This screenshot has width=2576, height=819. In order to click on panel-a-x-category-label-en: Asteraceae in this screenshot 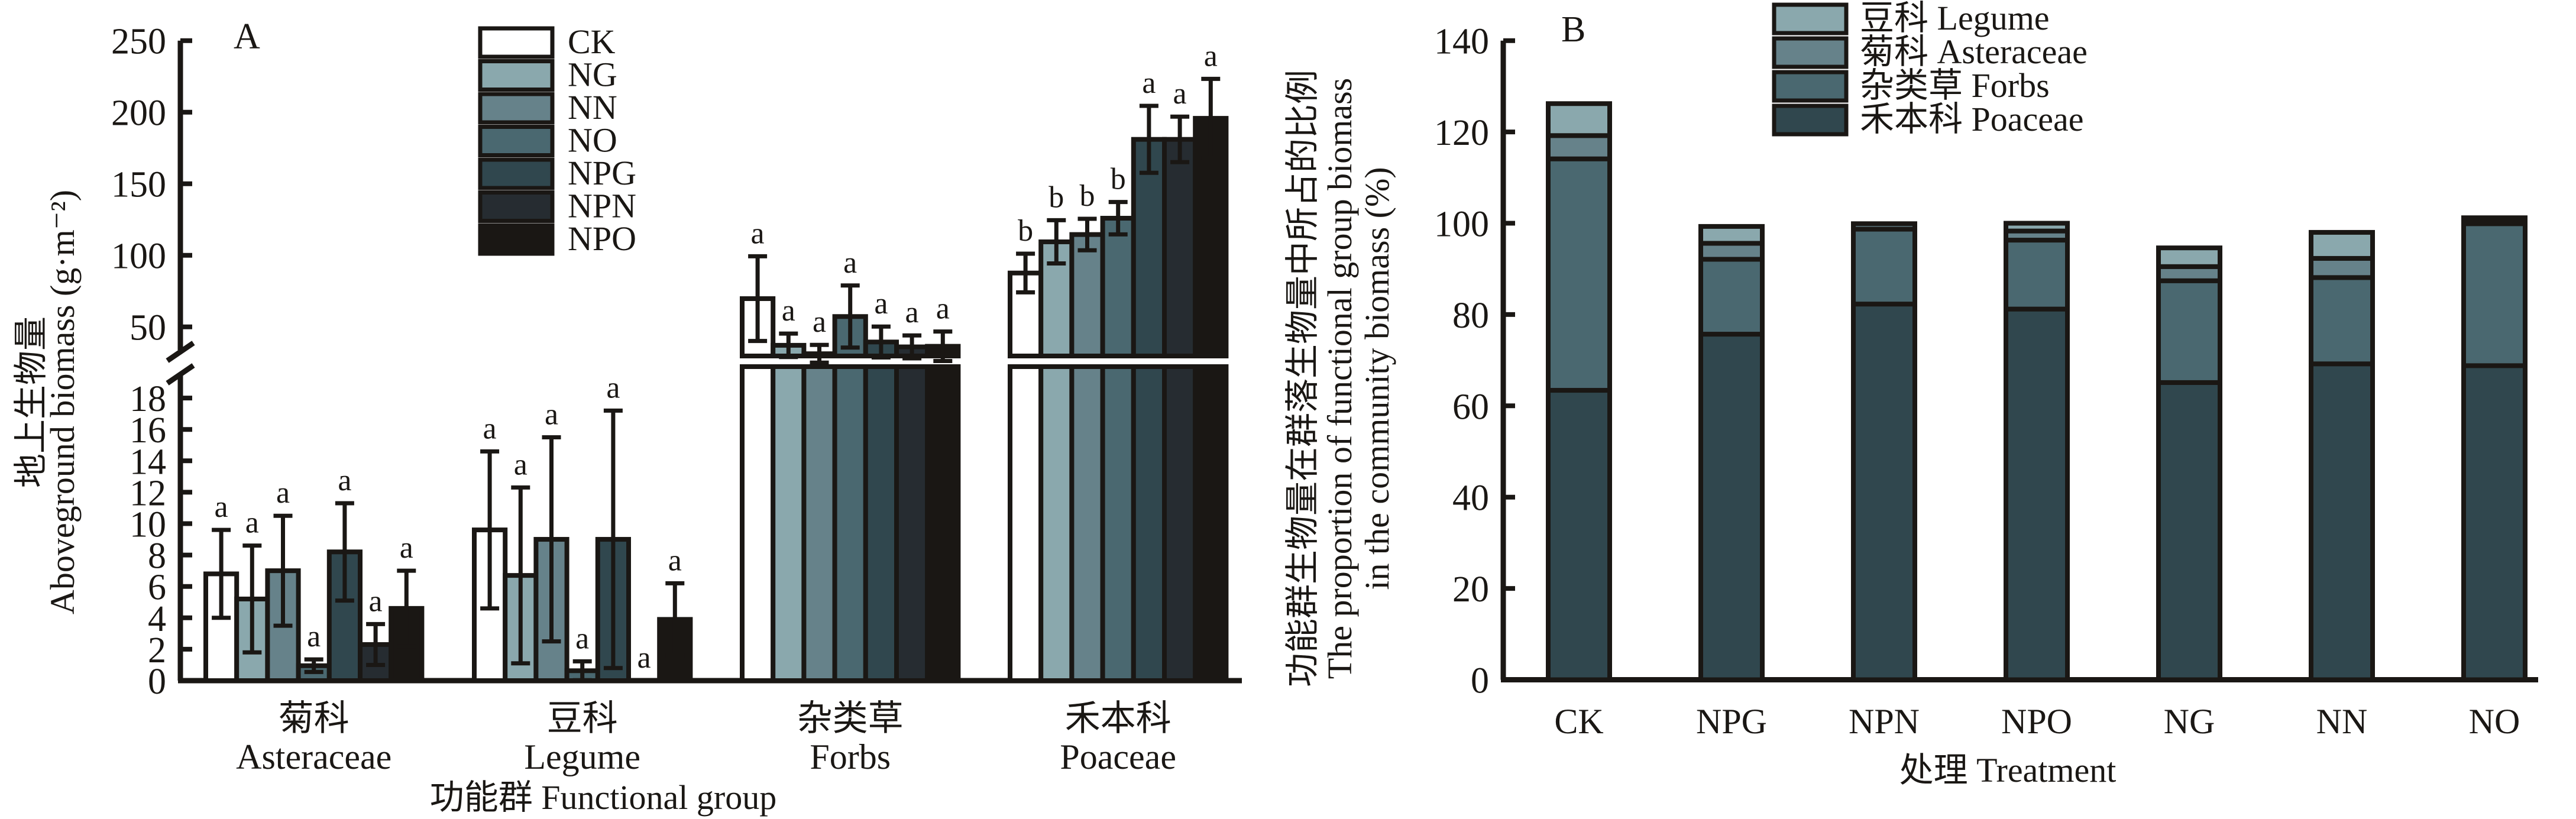, I will do `click(314, 756)`.